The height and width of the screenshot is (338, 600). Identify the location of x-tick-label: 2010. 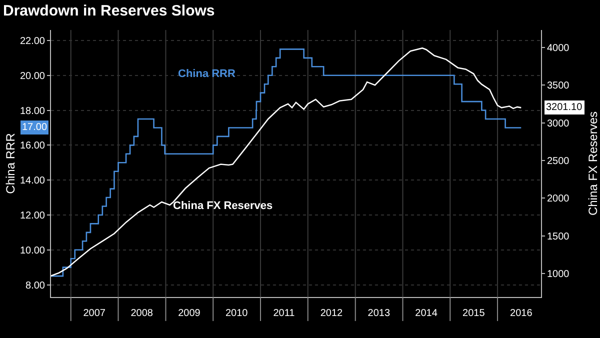
(236, 313).